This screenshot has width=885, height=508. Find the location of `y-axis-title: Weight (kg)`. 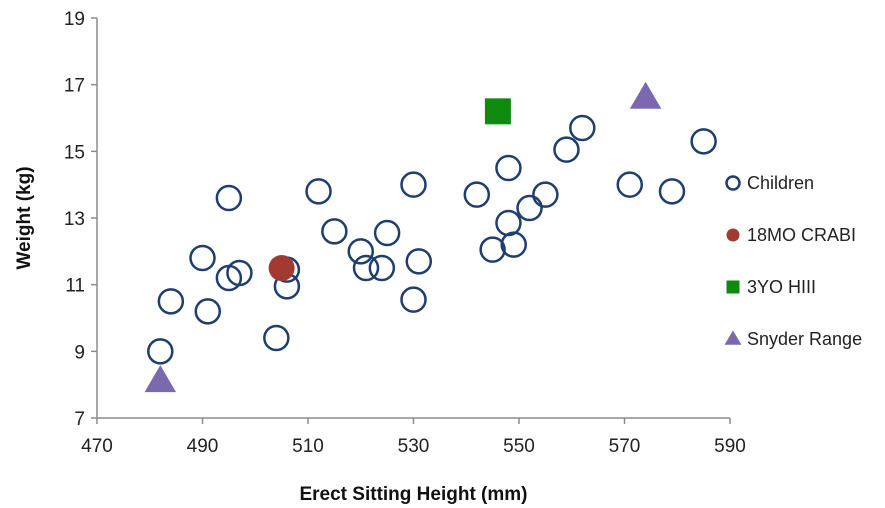

y-axis-title: Weight (kg) is located at coordinates (24, 217).